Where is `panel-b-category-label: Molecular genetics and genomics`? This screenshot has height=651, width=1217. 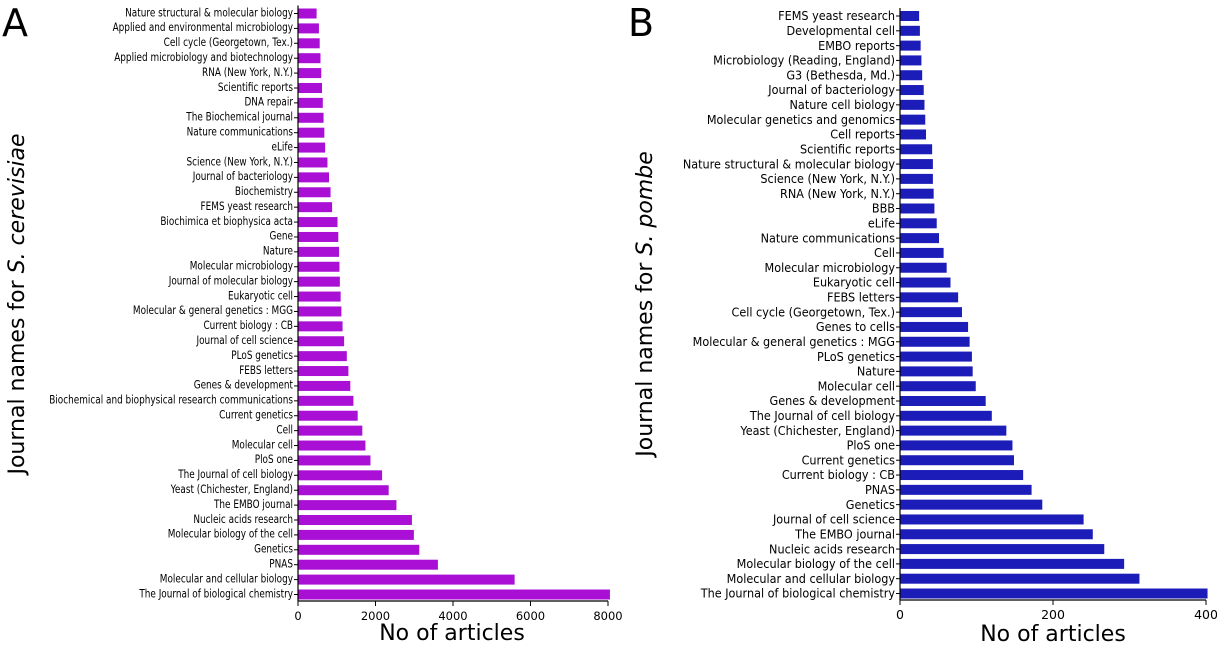
panel-b-category-label: Molecular genetics and genomics is located at coordinates (801, 119).